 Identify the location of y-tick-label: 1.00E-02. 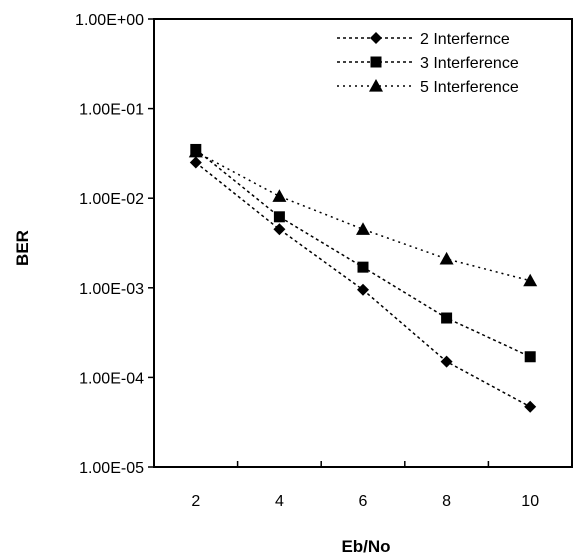
(111, 199).